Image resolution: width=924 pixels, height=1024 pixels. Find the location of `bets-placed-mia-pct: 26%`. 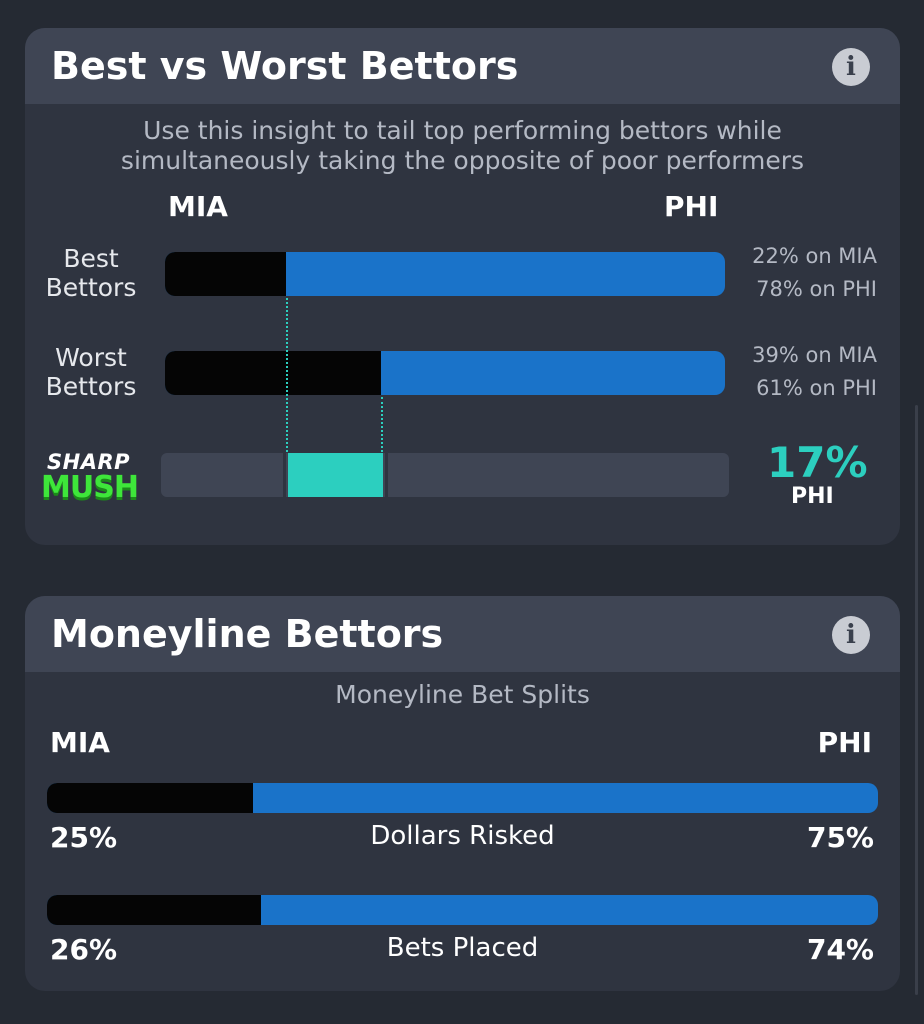

bets-placed-mia-pct: 26% is located at coordinates (84, 949).